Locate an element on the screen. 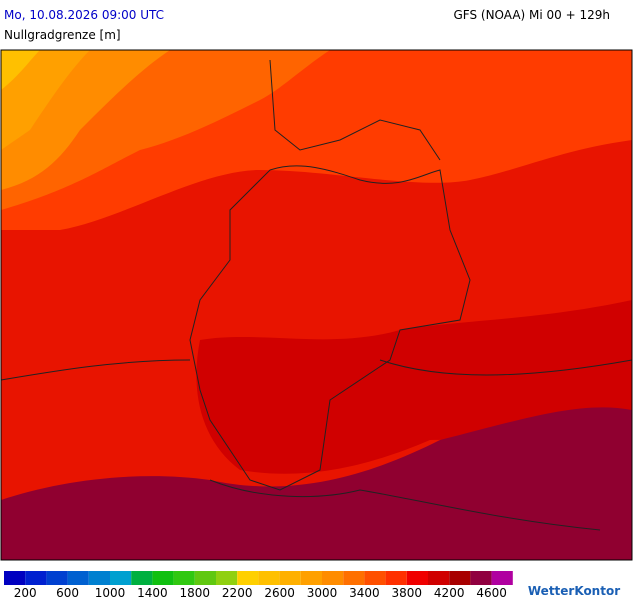 The image size is (633, 604). colorbar-label: 2200 is located at coordinates (237, 593).